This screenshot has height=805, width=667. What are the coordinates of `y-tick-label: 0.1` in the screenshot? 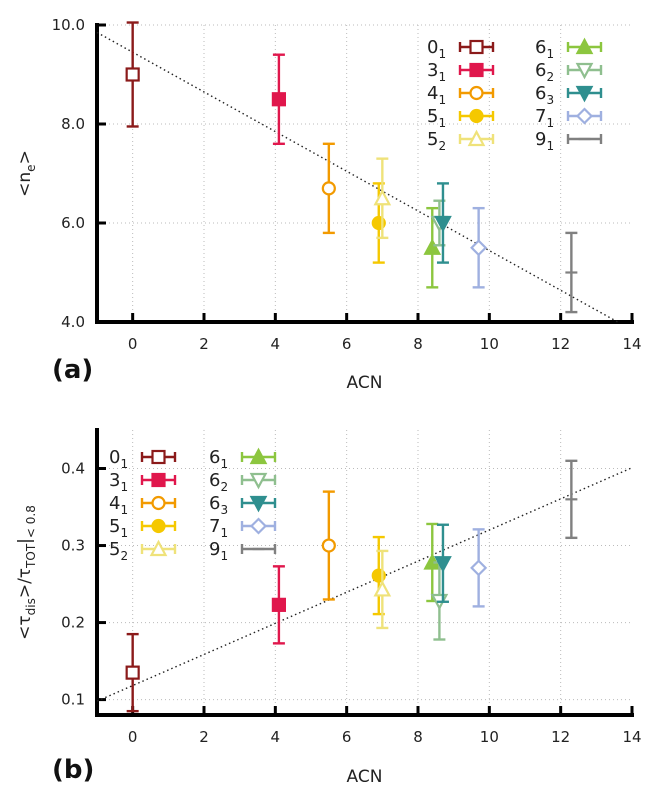 It's located at (73, 700).